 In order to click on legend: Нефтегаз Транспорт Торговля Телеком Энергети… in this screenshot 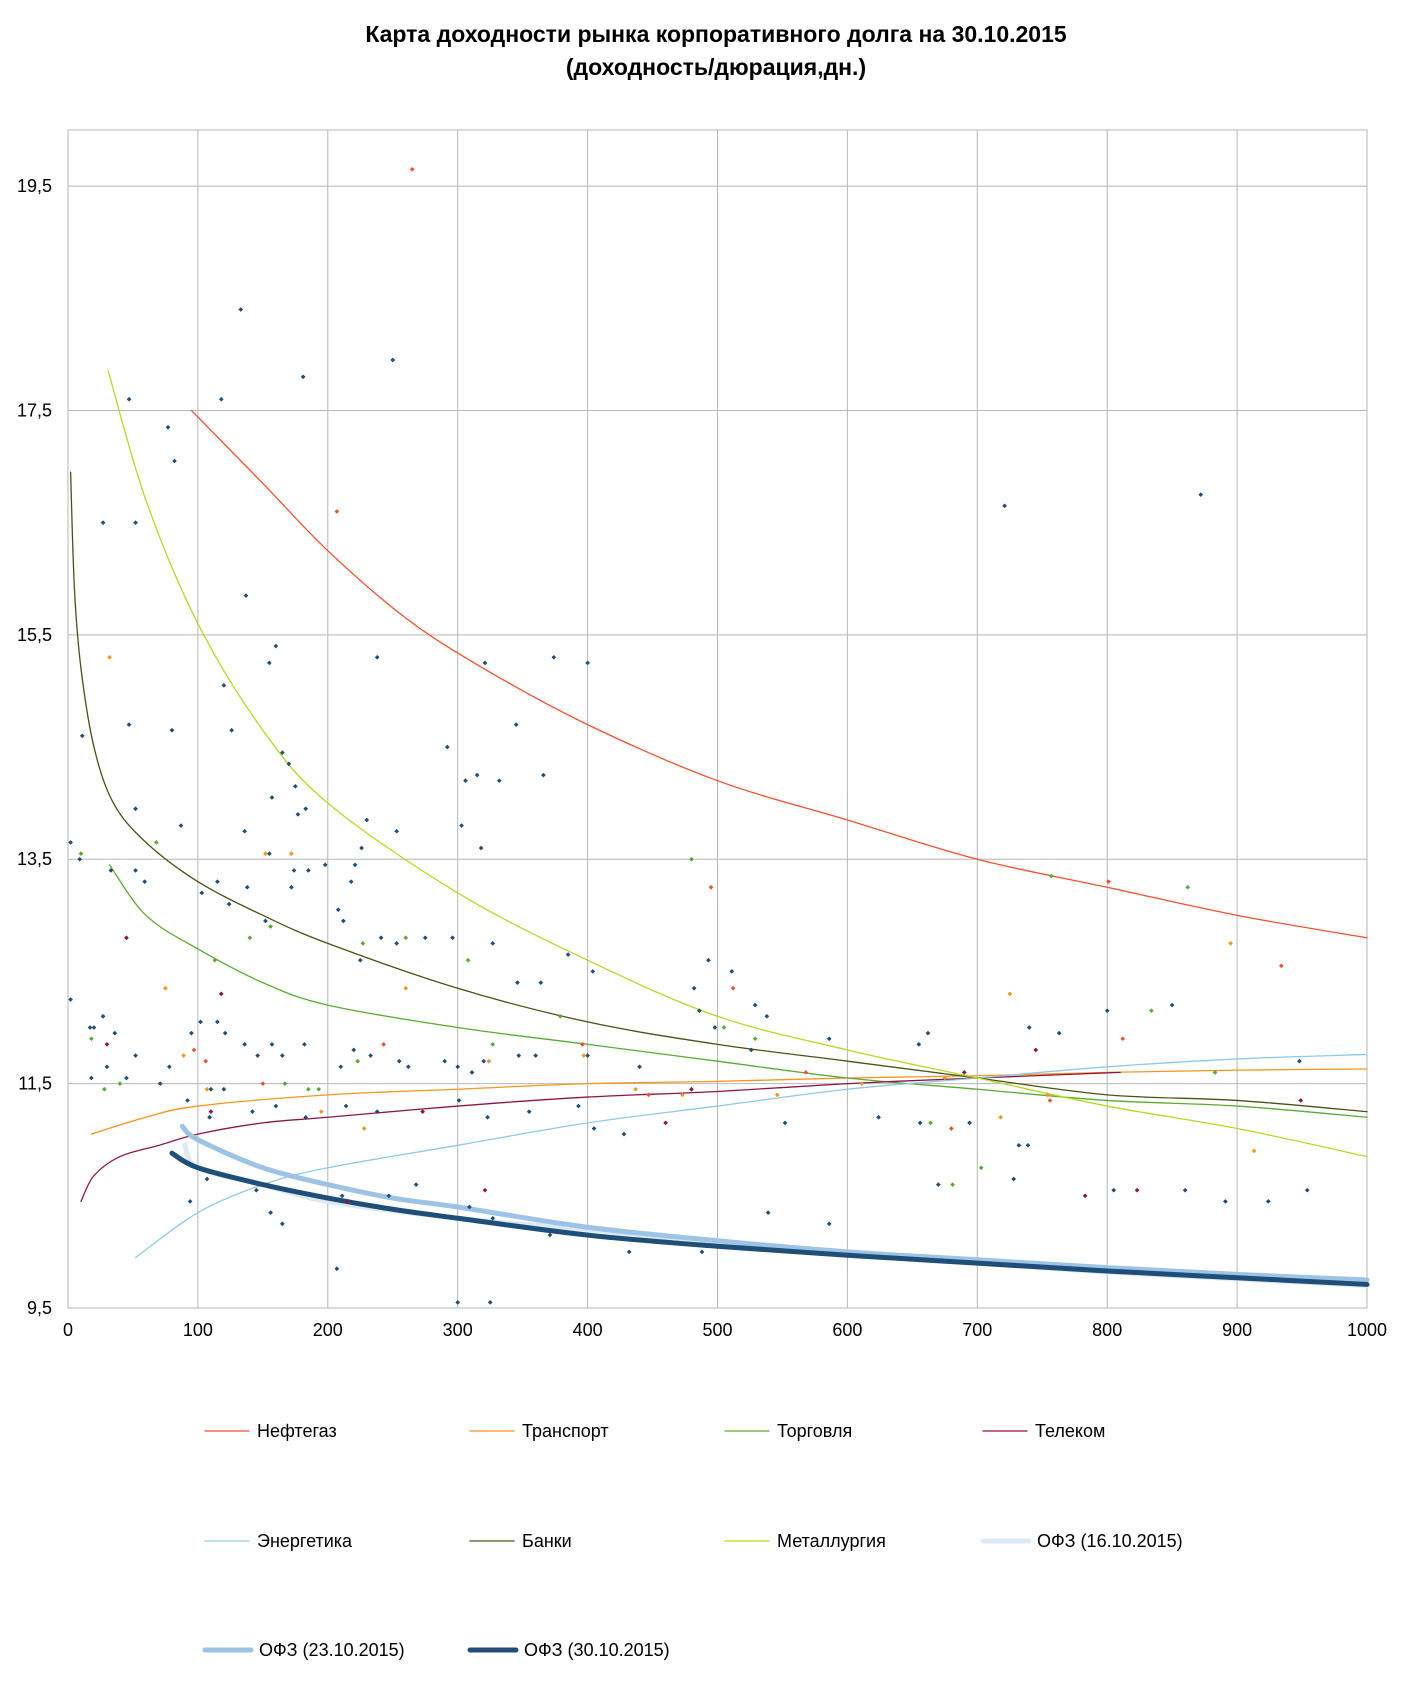, I will do `click(692, 1540)`.